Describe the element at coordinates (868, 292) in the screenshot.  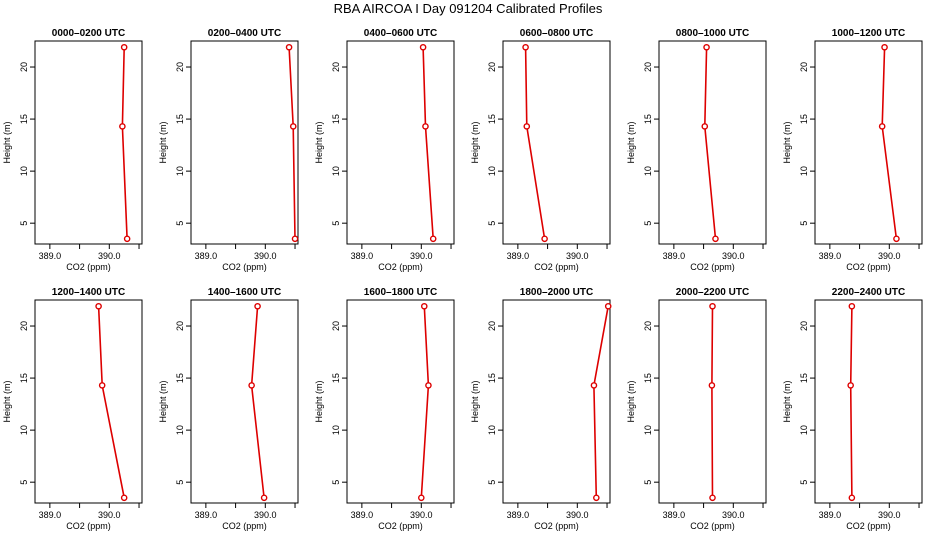
I see `panel-title: 2200–2400 UTC` at that location.